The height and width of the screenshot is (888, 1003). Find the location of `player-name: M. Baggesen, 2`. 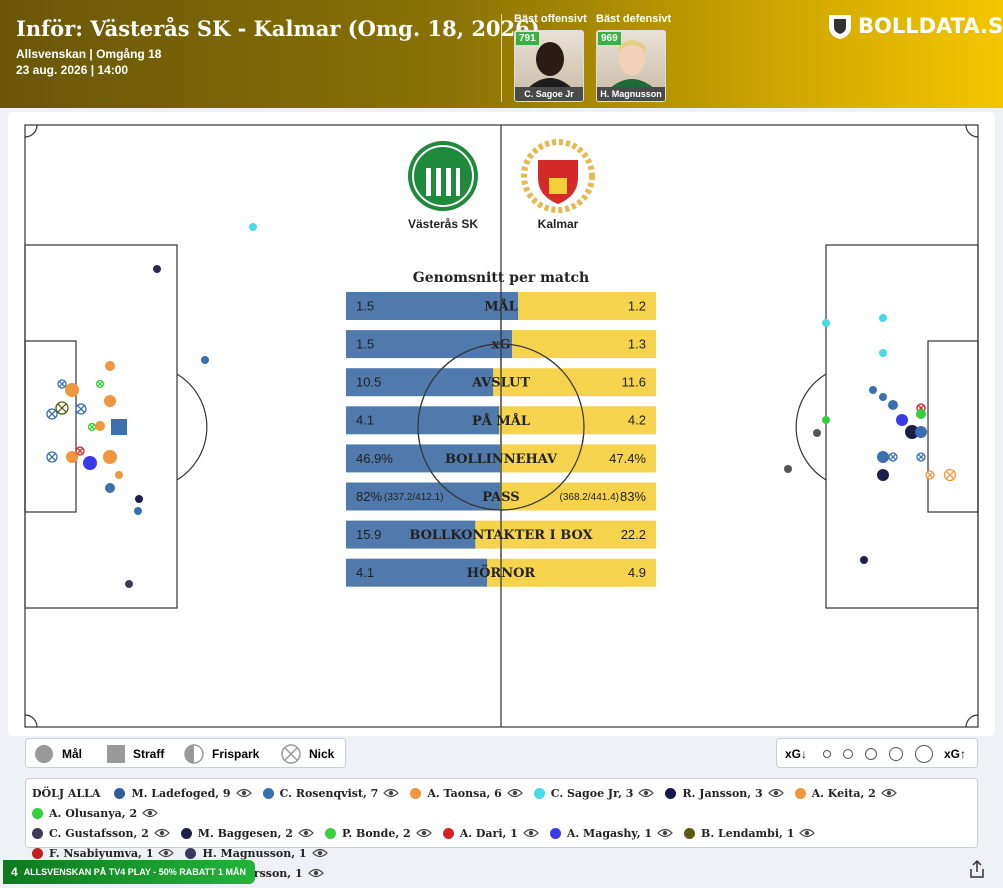

player-name: M. Baggesen, 2 is located at coordinates (245, 833).